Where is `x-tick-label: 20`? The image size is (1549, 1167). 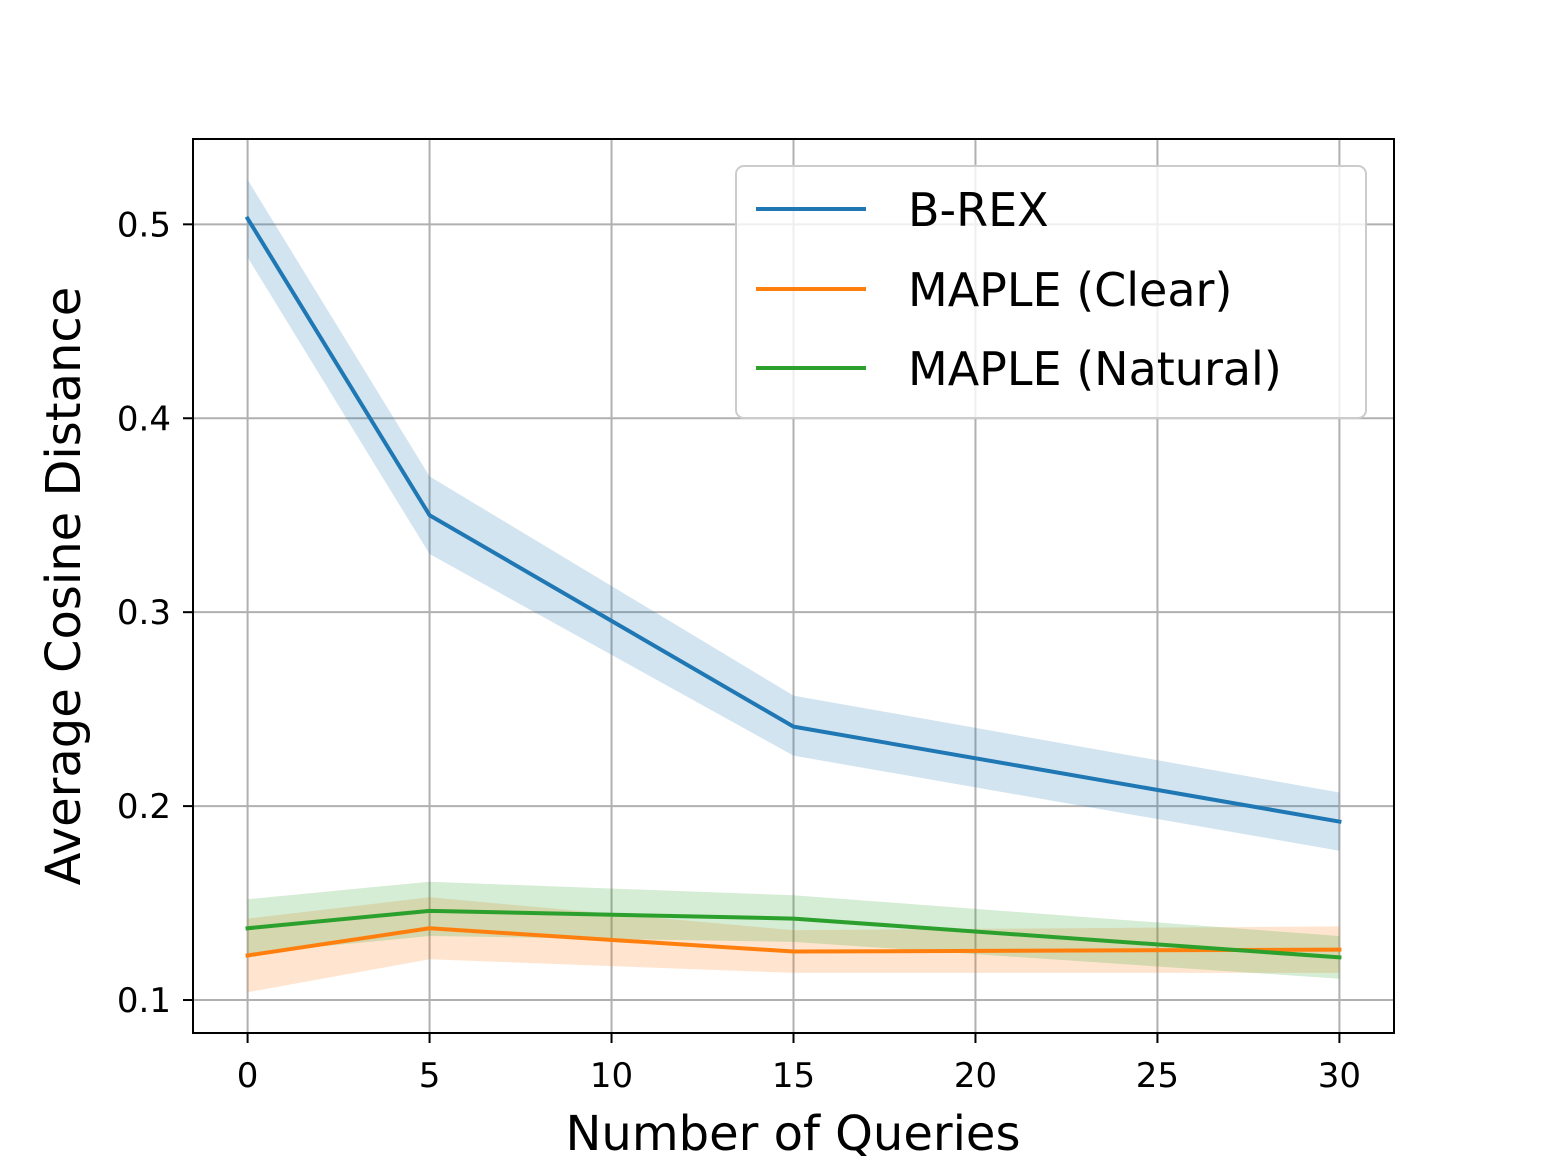 x-tick-label: 20 is located at coordinates (975, 1076).